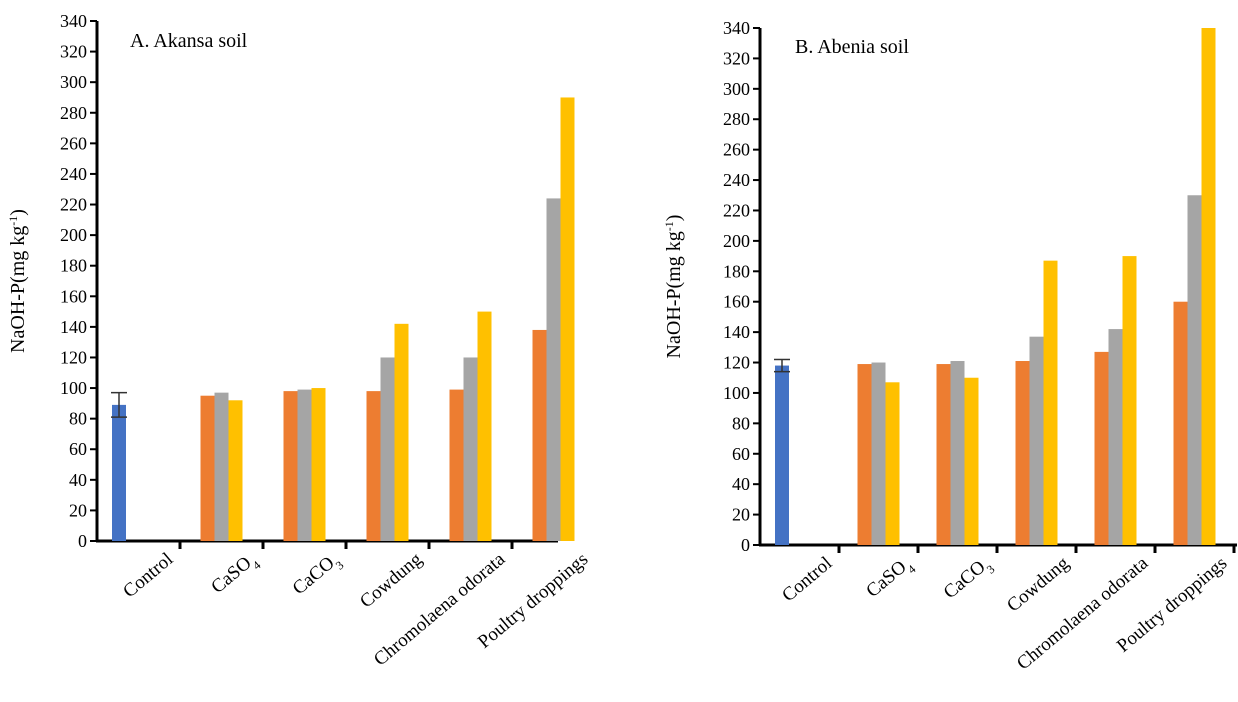  I want to click on x-tick-label: Chromolaena odorata, so click(1083, 613).